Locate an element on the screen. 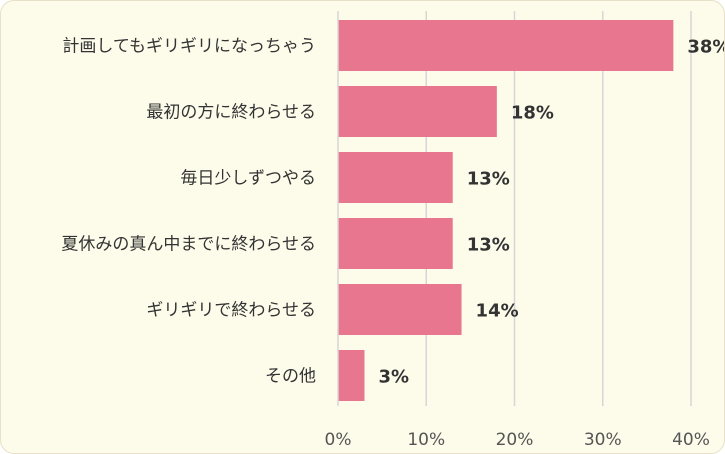  x-tick-label: 40% is located at coordinates (691, 440).